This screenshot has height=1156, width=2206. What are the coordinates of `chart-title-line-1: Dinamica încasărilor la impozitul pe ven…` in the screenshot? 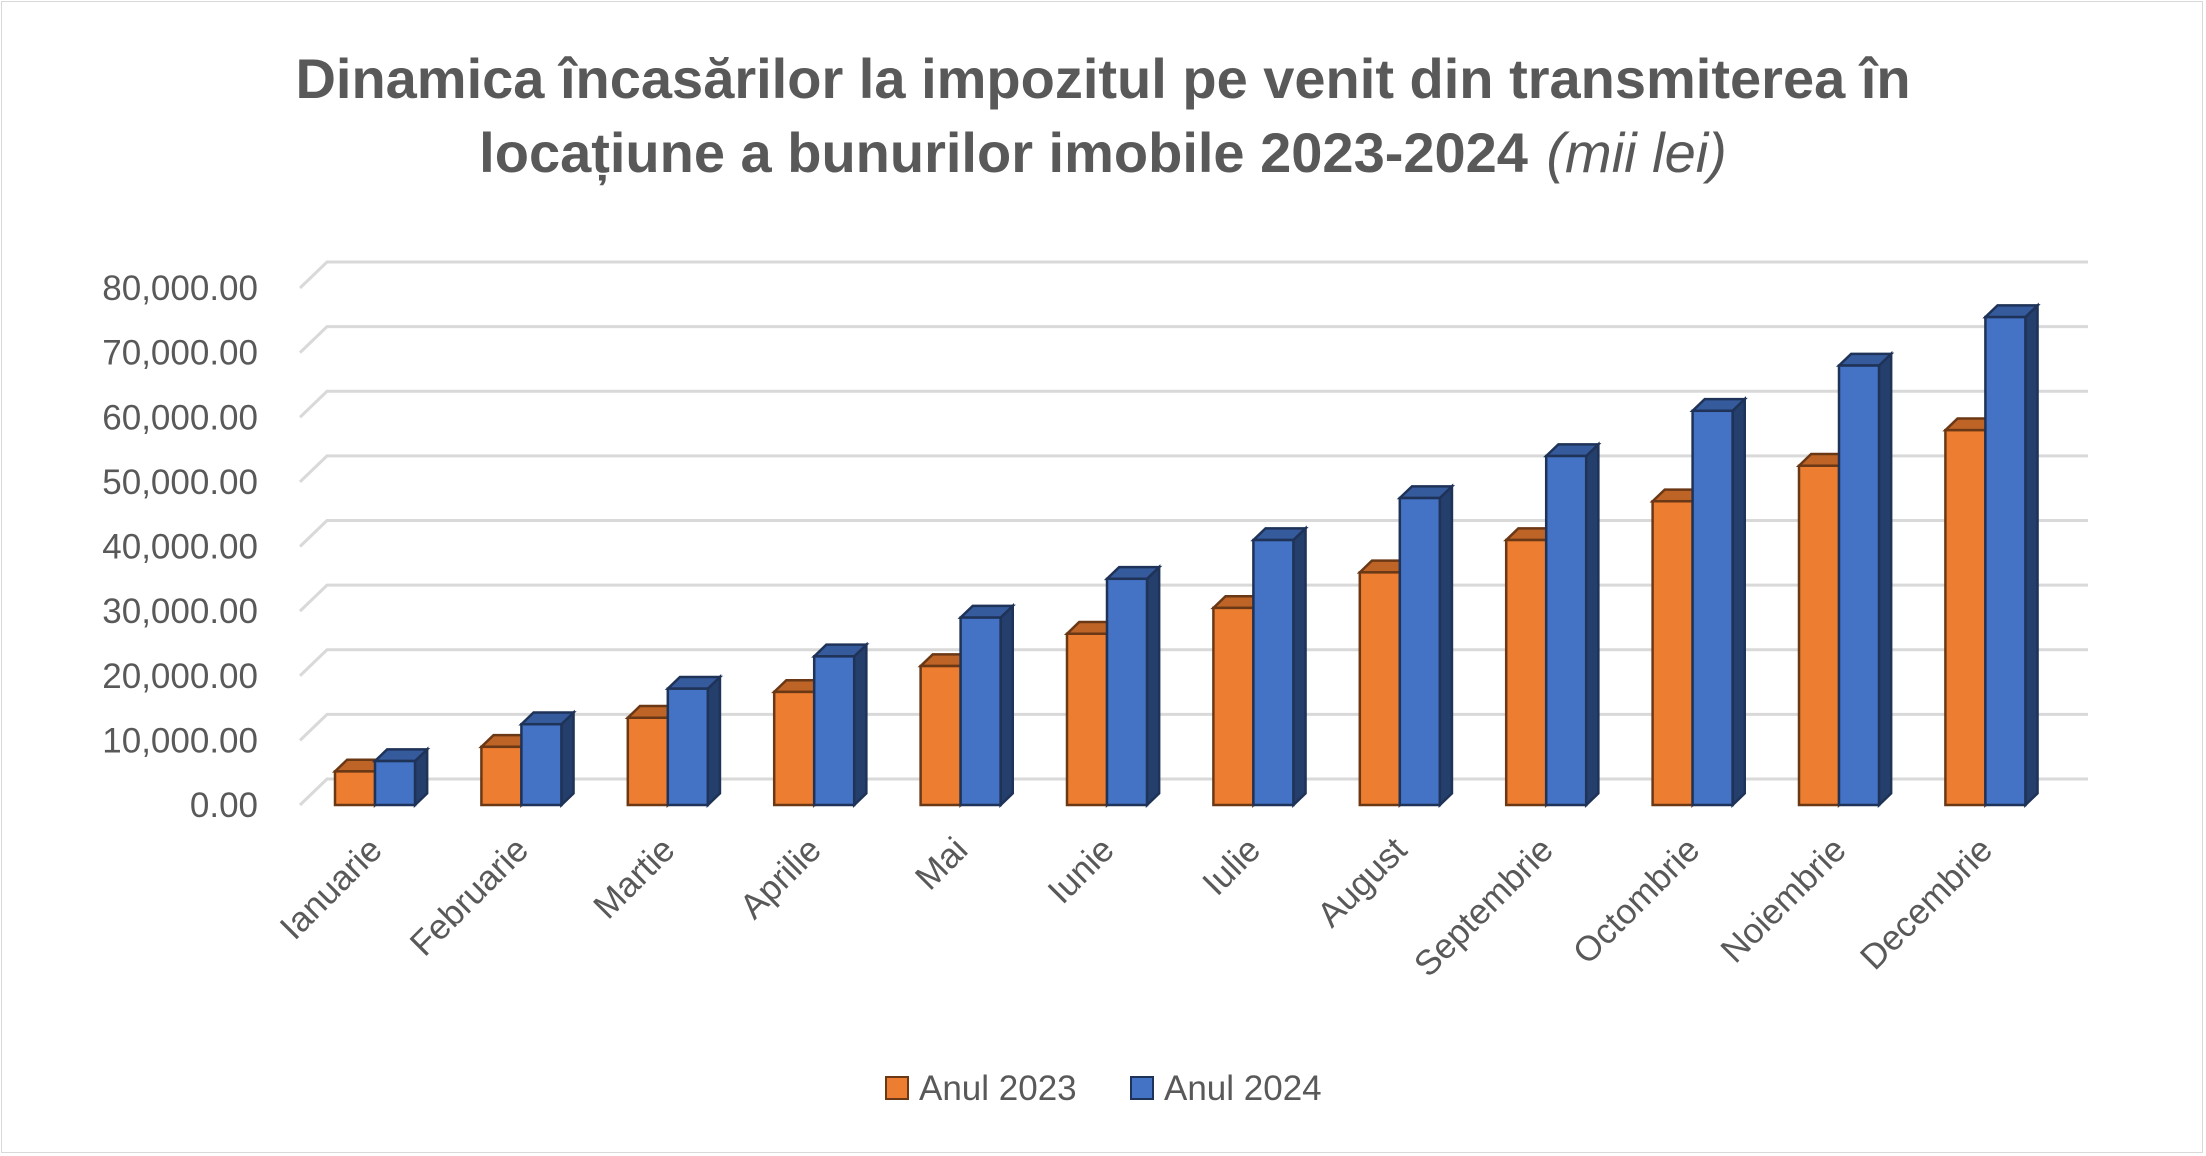 It's located at (1102, 78).